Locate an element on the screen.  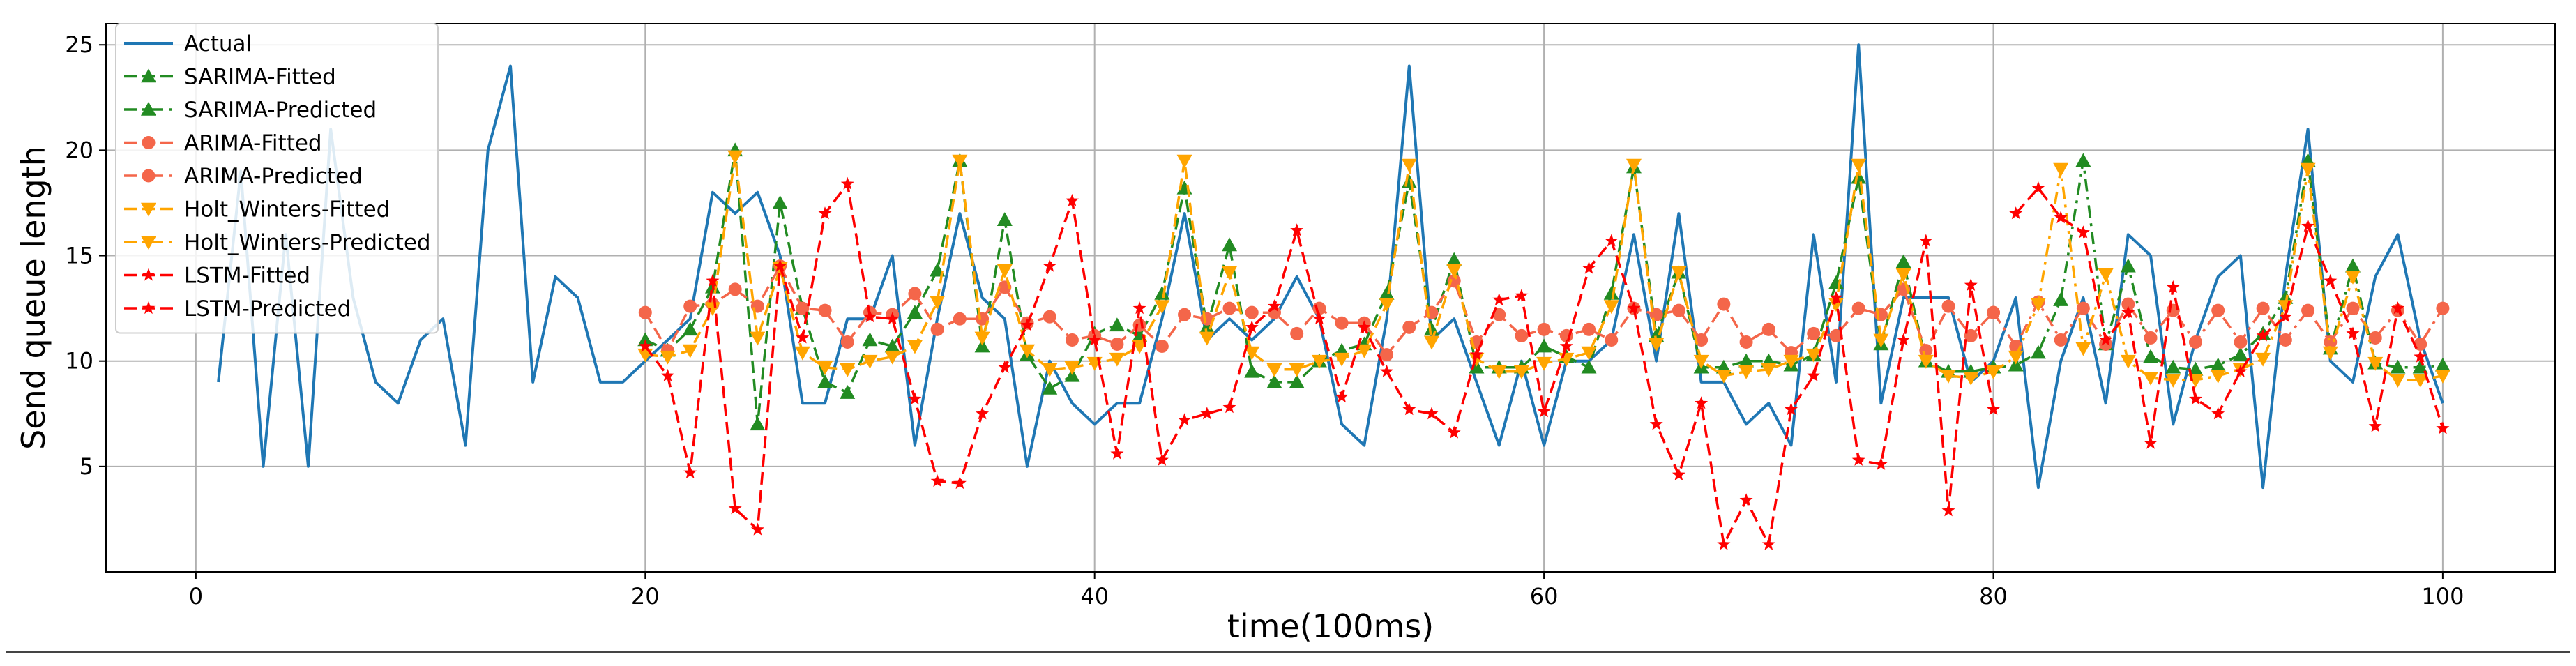
series-lstm-predicted is located at coordinates (2229, 315).